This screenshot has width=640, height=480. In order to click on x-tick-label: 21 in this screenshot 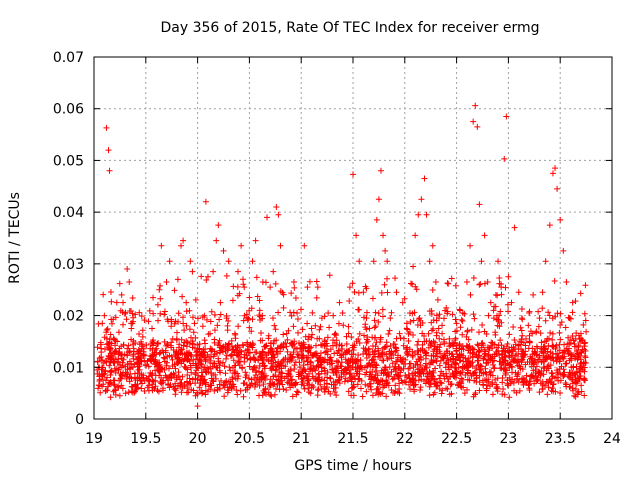, I will do `click(301, 439)`.